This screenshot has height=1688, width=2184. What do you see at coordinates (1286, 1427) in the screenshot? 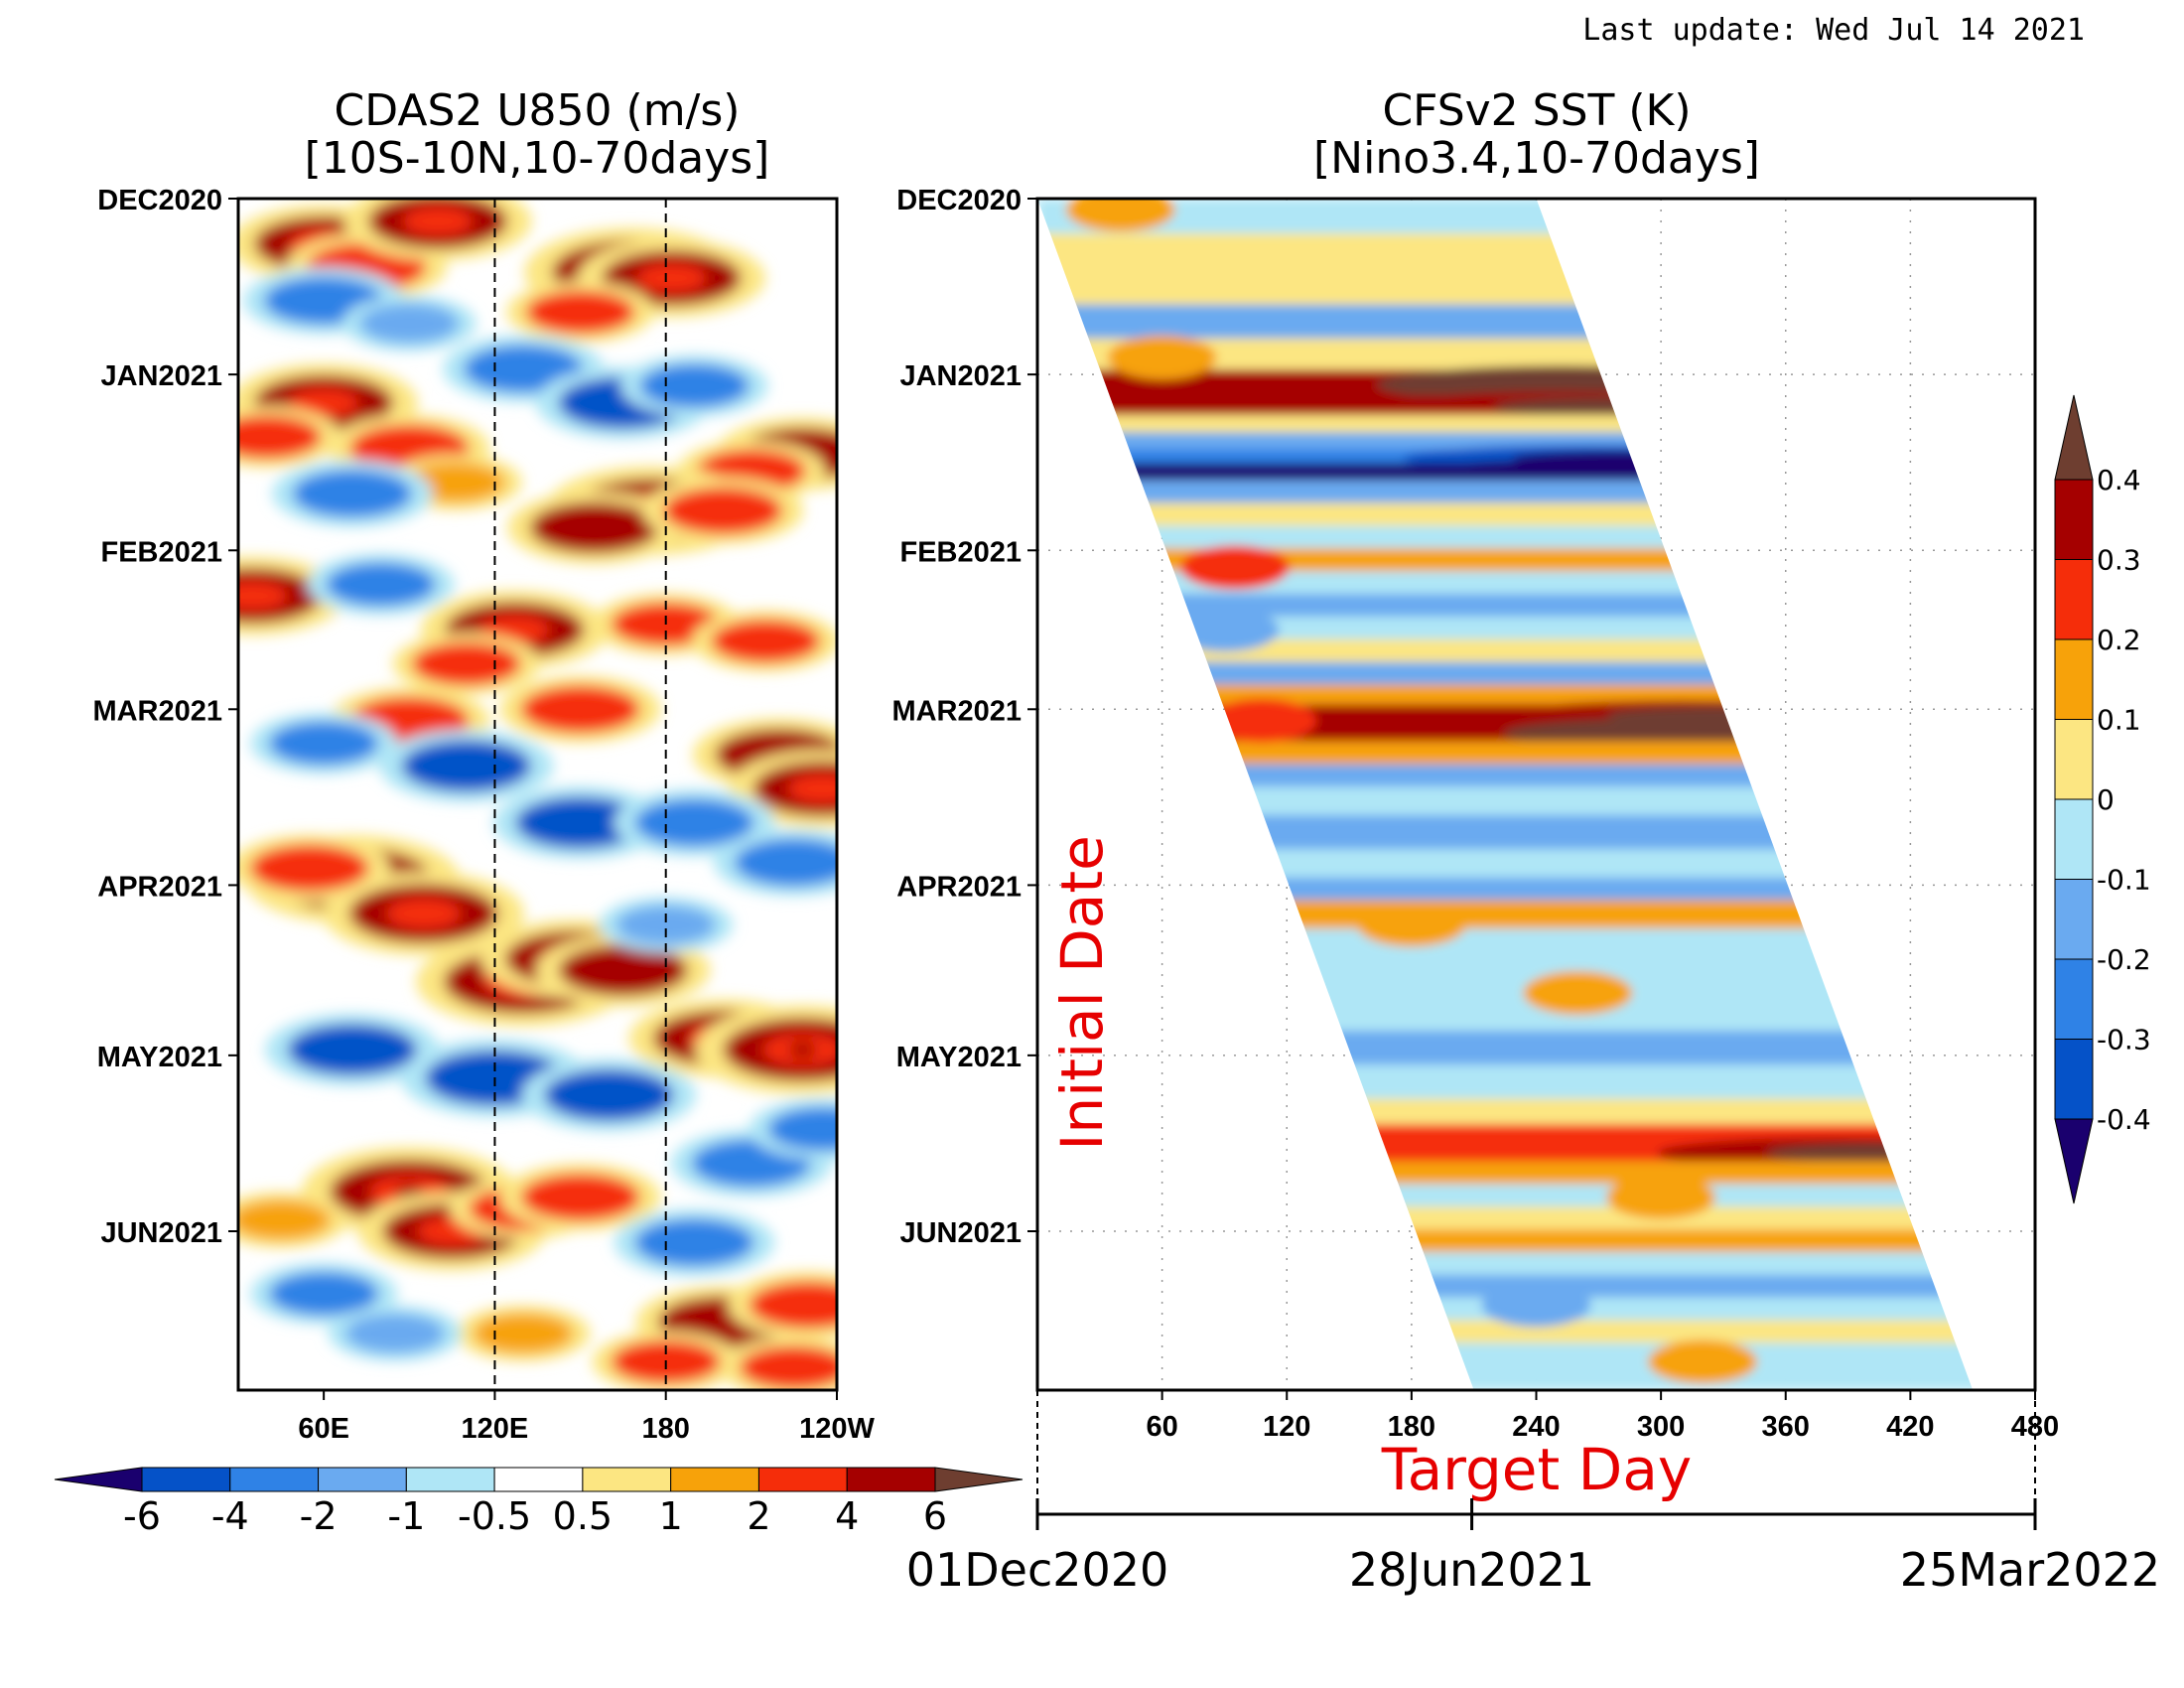
I see `sst-x-tick-label: 120` at bounding box center [1286, 1427].